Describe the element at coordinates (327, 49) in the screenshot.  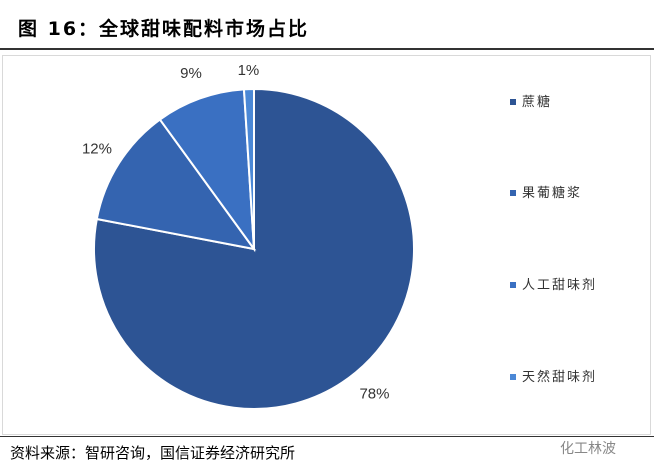
I see `title-rule` at that location.